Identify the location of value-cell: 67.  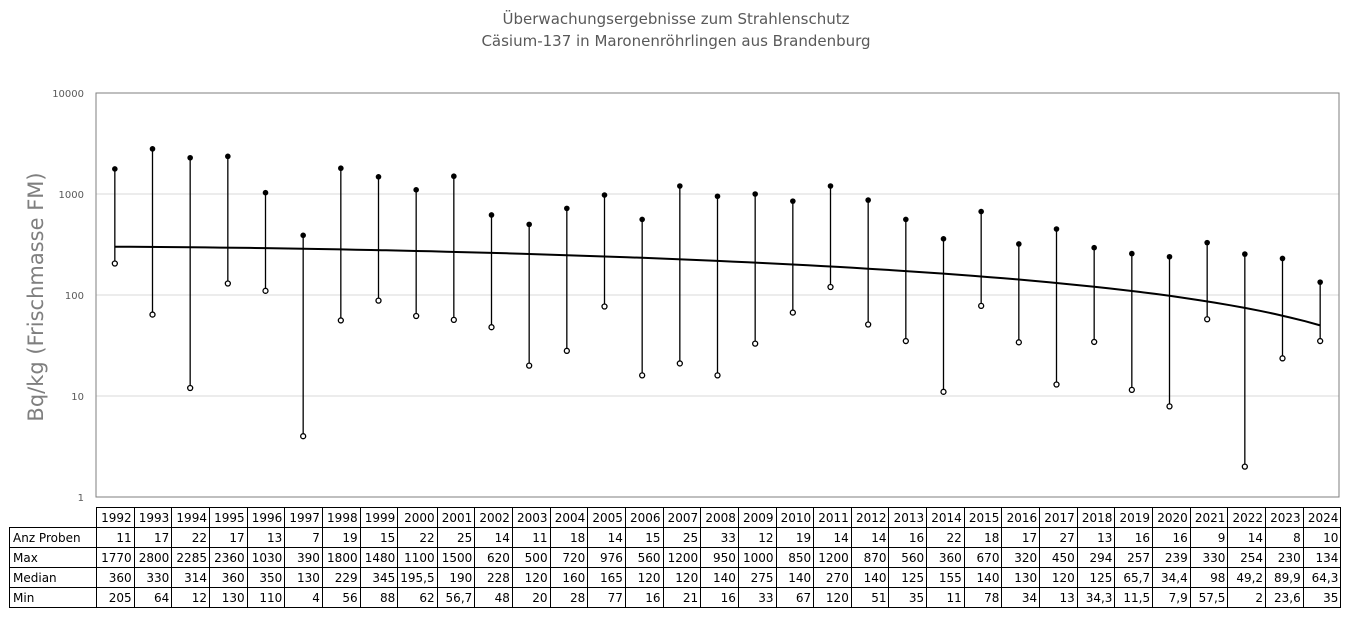
(795, 597).